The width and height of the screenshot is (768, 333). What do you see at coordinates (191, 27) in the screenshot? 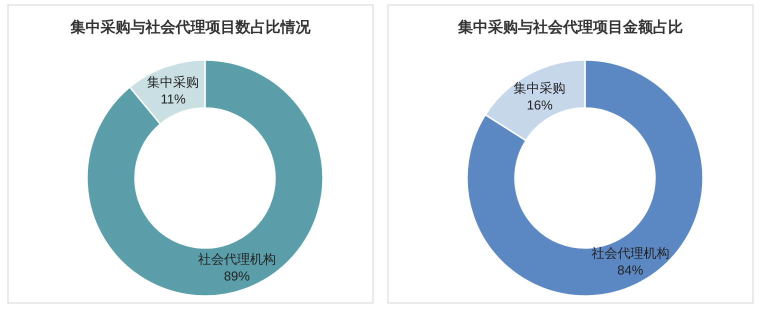
I see `chart-title: 集中采购与社会代理项目数占比情况` at bounding box center [191, 27].